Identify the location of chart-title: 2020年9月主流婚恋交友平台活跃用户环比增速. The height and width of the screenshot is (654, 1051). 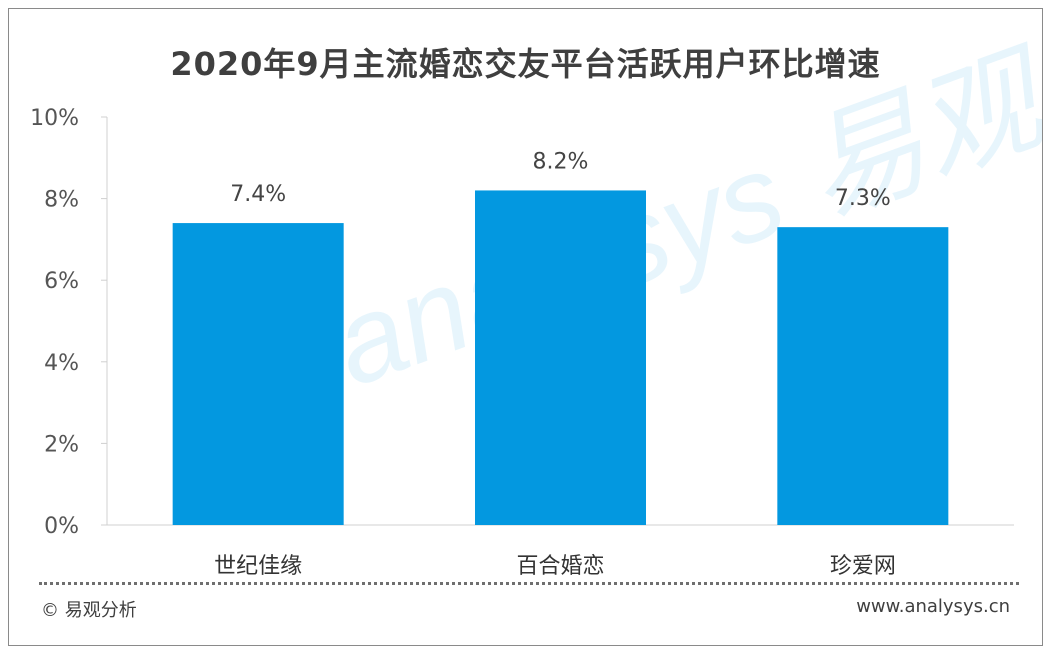
(525, 64).